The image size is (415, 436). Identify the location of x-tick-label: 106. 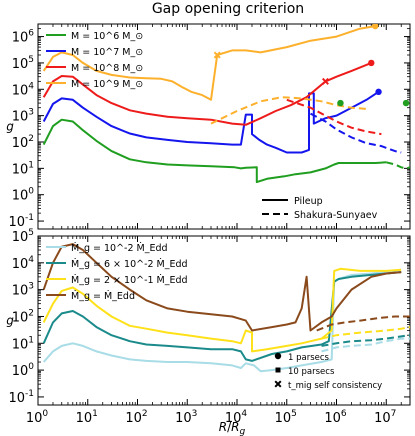
(335, 417).